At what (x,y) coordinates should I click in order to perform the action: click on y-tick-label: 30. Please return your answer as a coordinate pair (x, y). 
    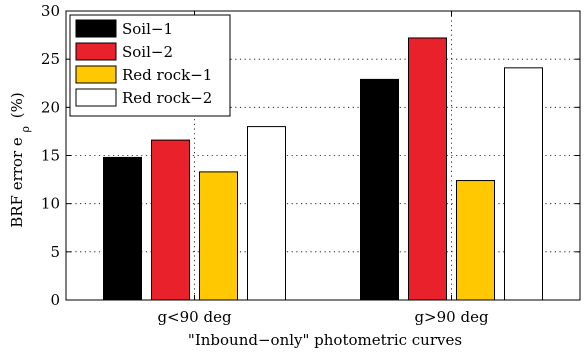
    Looking at the image, I should click on (50, 11).